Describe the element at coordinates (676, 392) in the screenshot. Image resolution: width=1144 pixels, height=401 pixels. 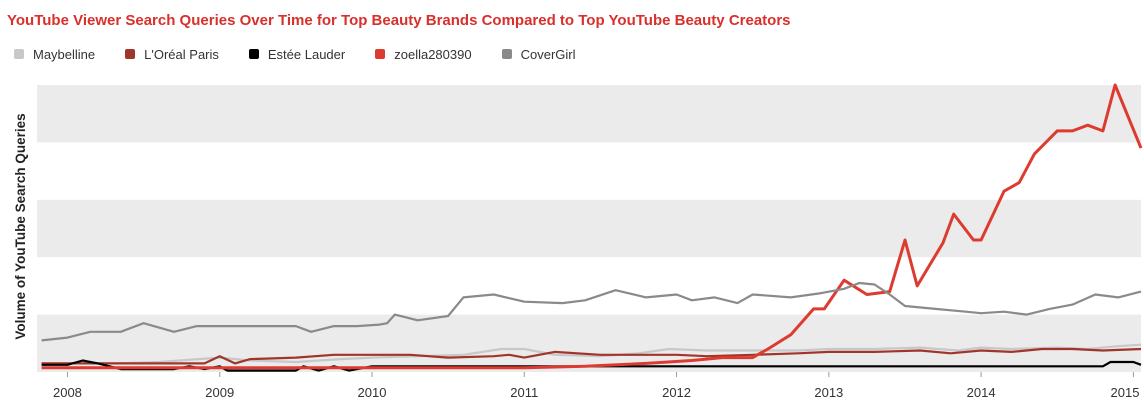
I see `x-tick-label: 2012` at that location.